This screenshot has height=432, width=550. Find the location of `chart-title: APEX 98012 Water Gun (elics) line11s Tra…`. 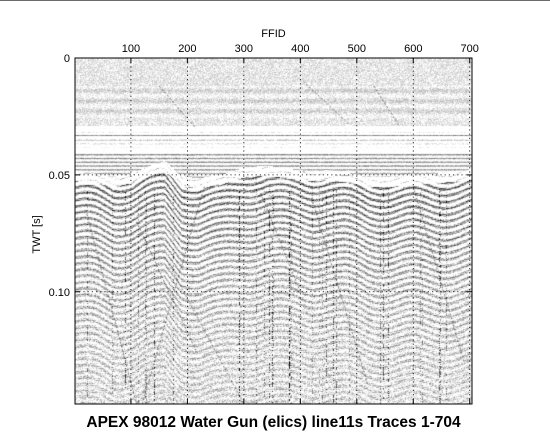

chart-title: APEX 98012 Water Gun (elics) line11s Tra… is located at coordinates (273, 422).